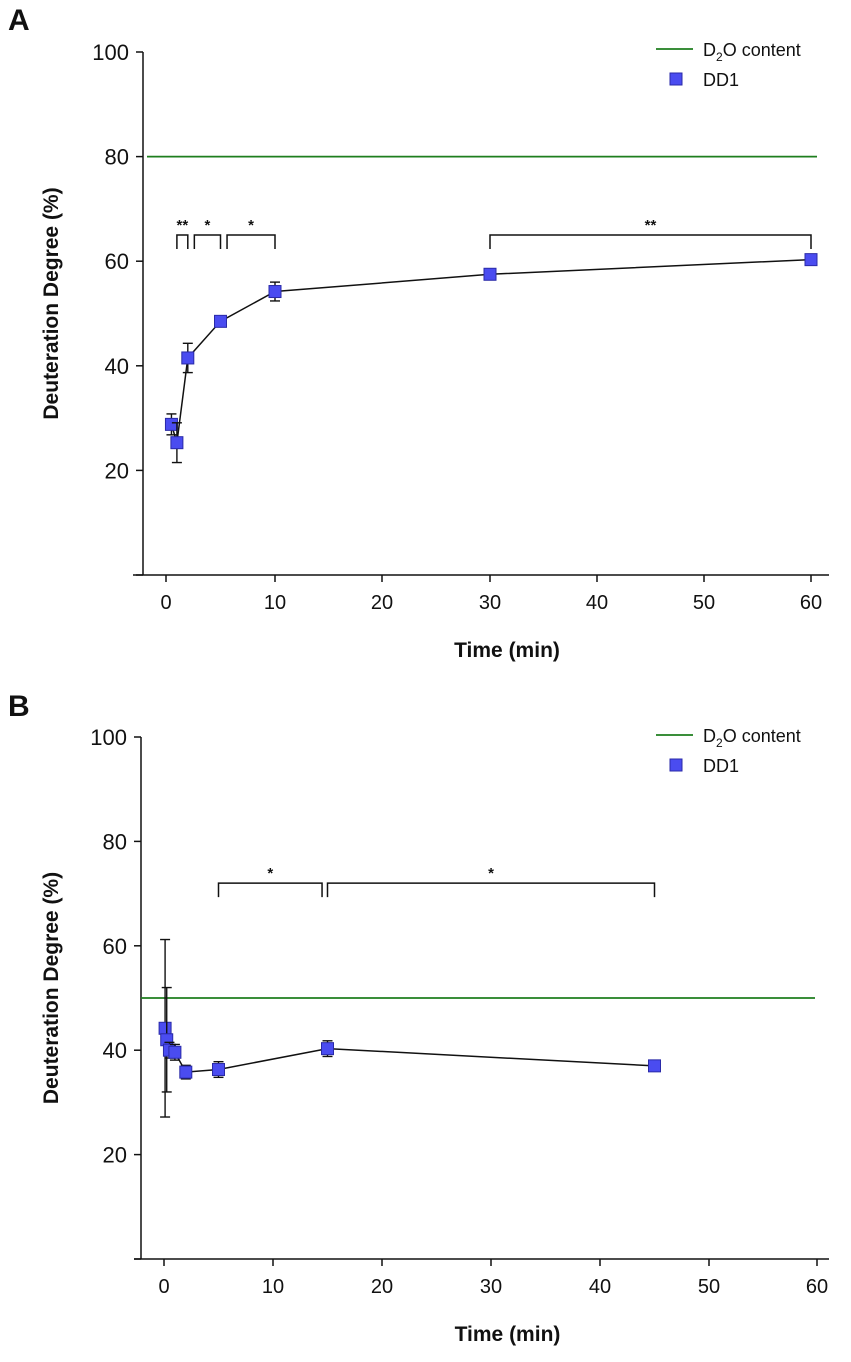 Image resolution: width=851 pixels, height=1362 pixels. I want to click on panel-label: B, so click(19, 706).